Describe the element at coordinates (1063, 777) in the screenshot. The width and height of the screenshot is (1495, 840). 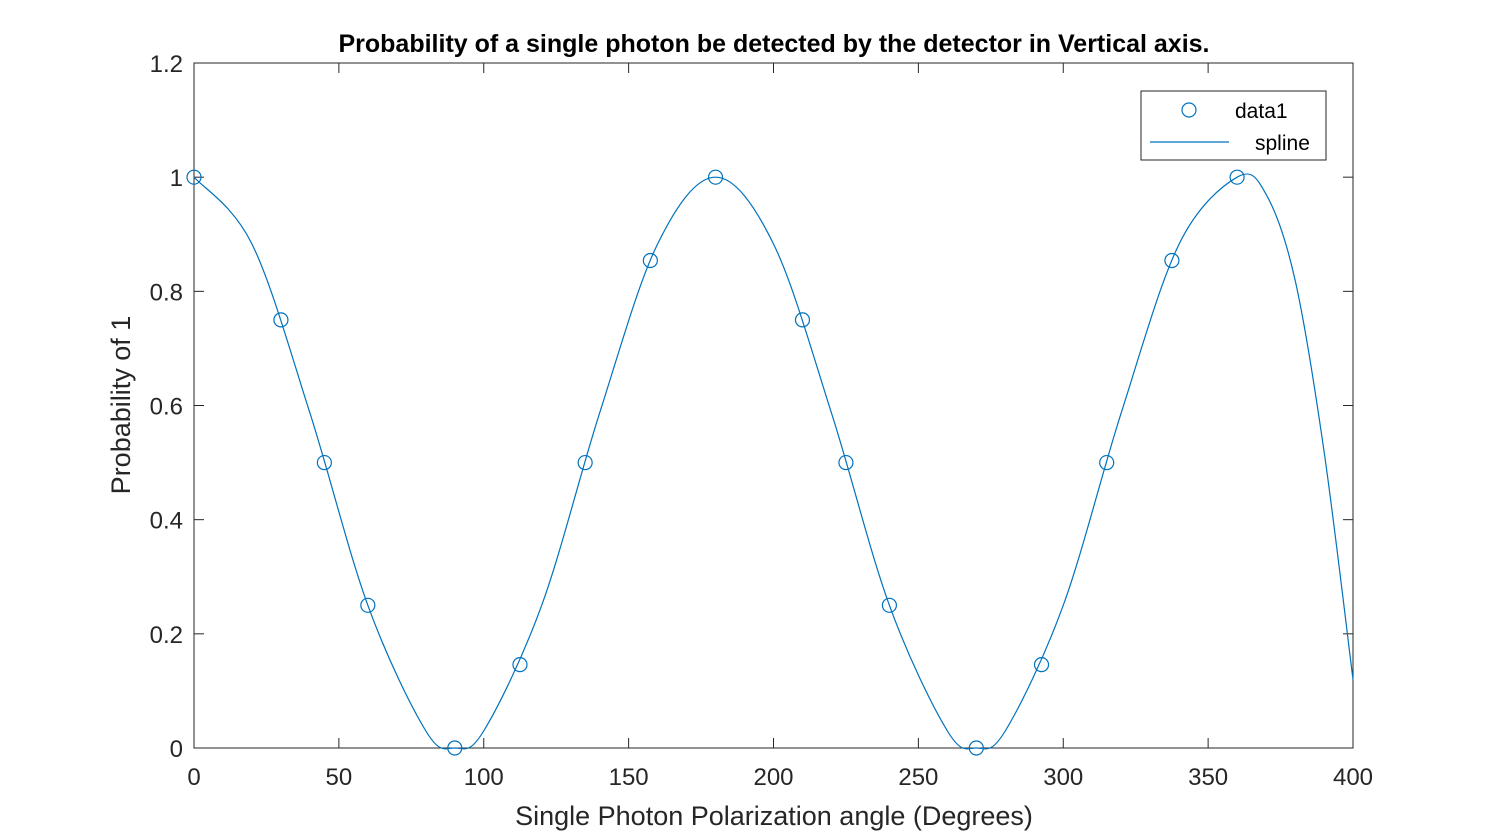
I see `x-tick-label: 300` at that location.